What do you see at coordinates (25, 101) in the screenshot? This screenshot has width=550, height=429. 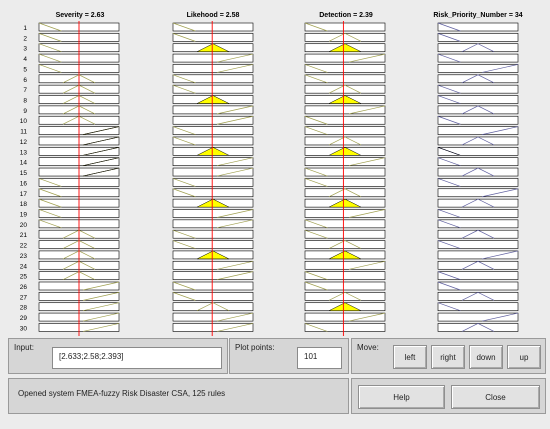 I see `row-label: 8` at bounding box center [25, 101].